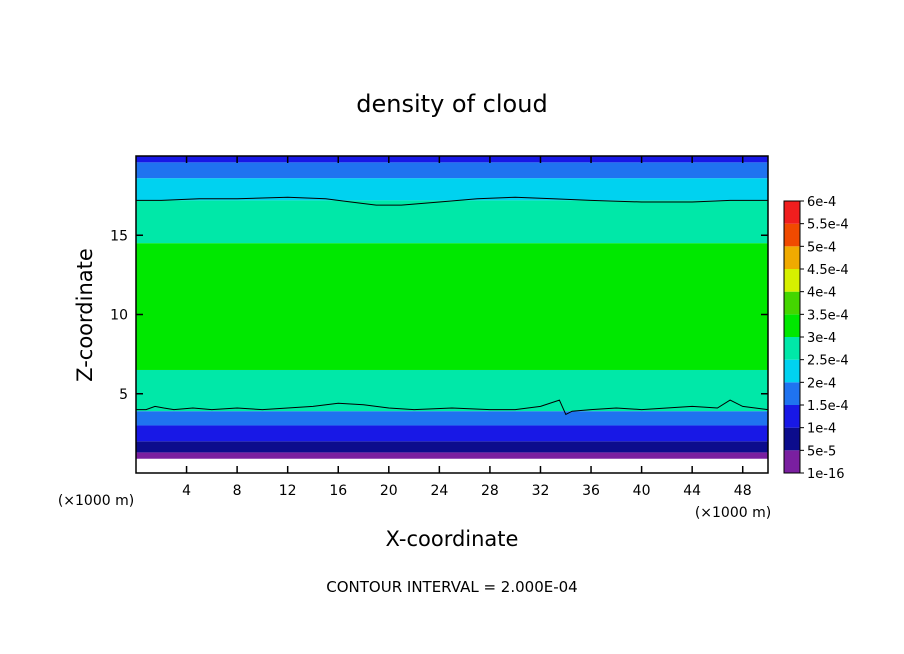 This screenshot has height=654, width=904. What do you see at coordinates (119, 316) in the screenshot?
I see `z-tick-label-10: 10` at bounding box center [119, 316].